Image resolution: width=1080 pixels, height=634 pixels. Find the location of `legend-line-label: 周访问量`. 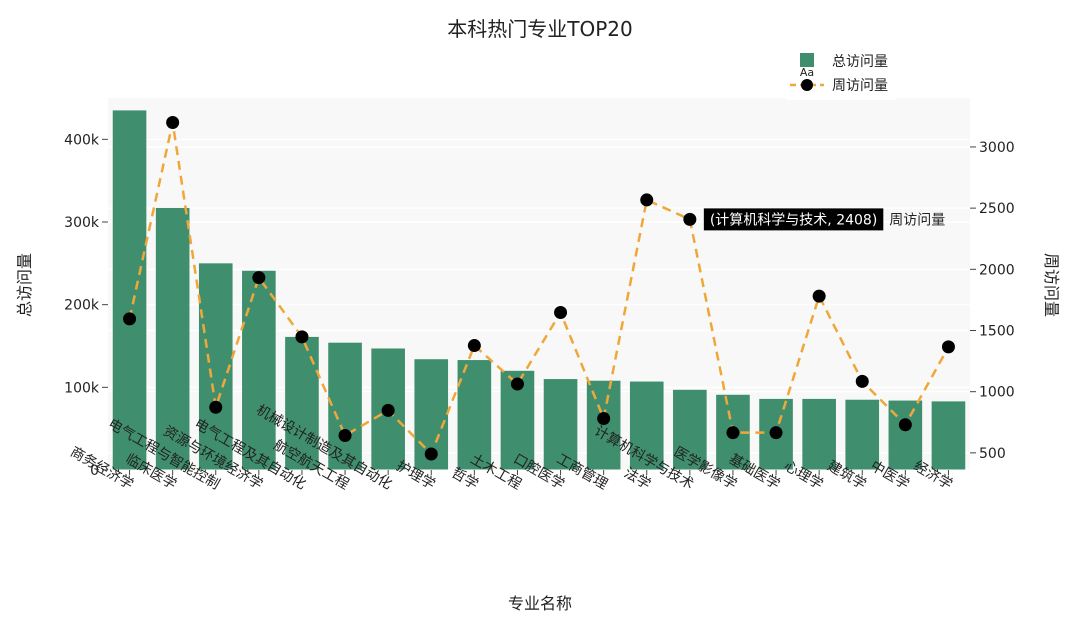

legend-line-label: 周访问量 is located at coordinates (860, 86).